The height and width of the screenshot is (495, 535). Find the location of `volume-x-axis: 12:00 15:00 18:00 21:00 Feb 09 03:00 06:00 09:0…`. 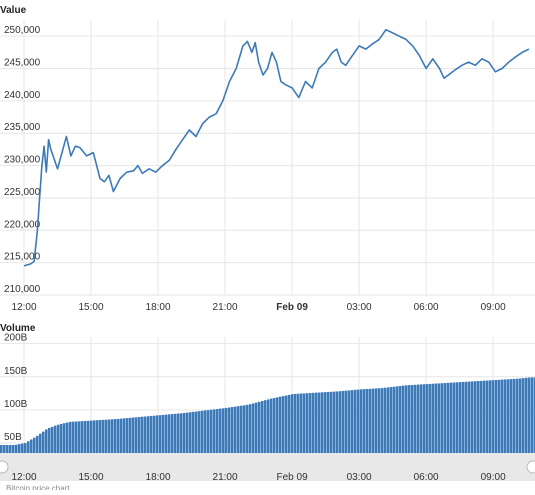

volume-x-axis: 12:00 15:00 18:00 21:00 Feb 09 03:00 06:00 09:0… is located at coordinates (258, 477).